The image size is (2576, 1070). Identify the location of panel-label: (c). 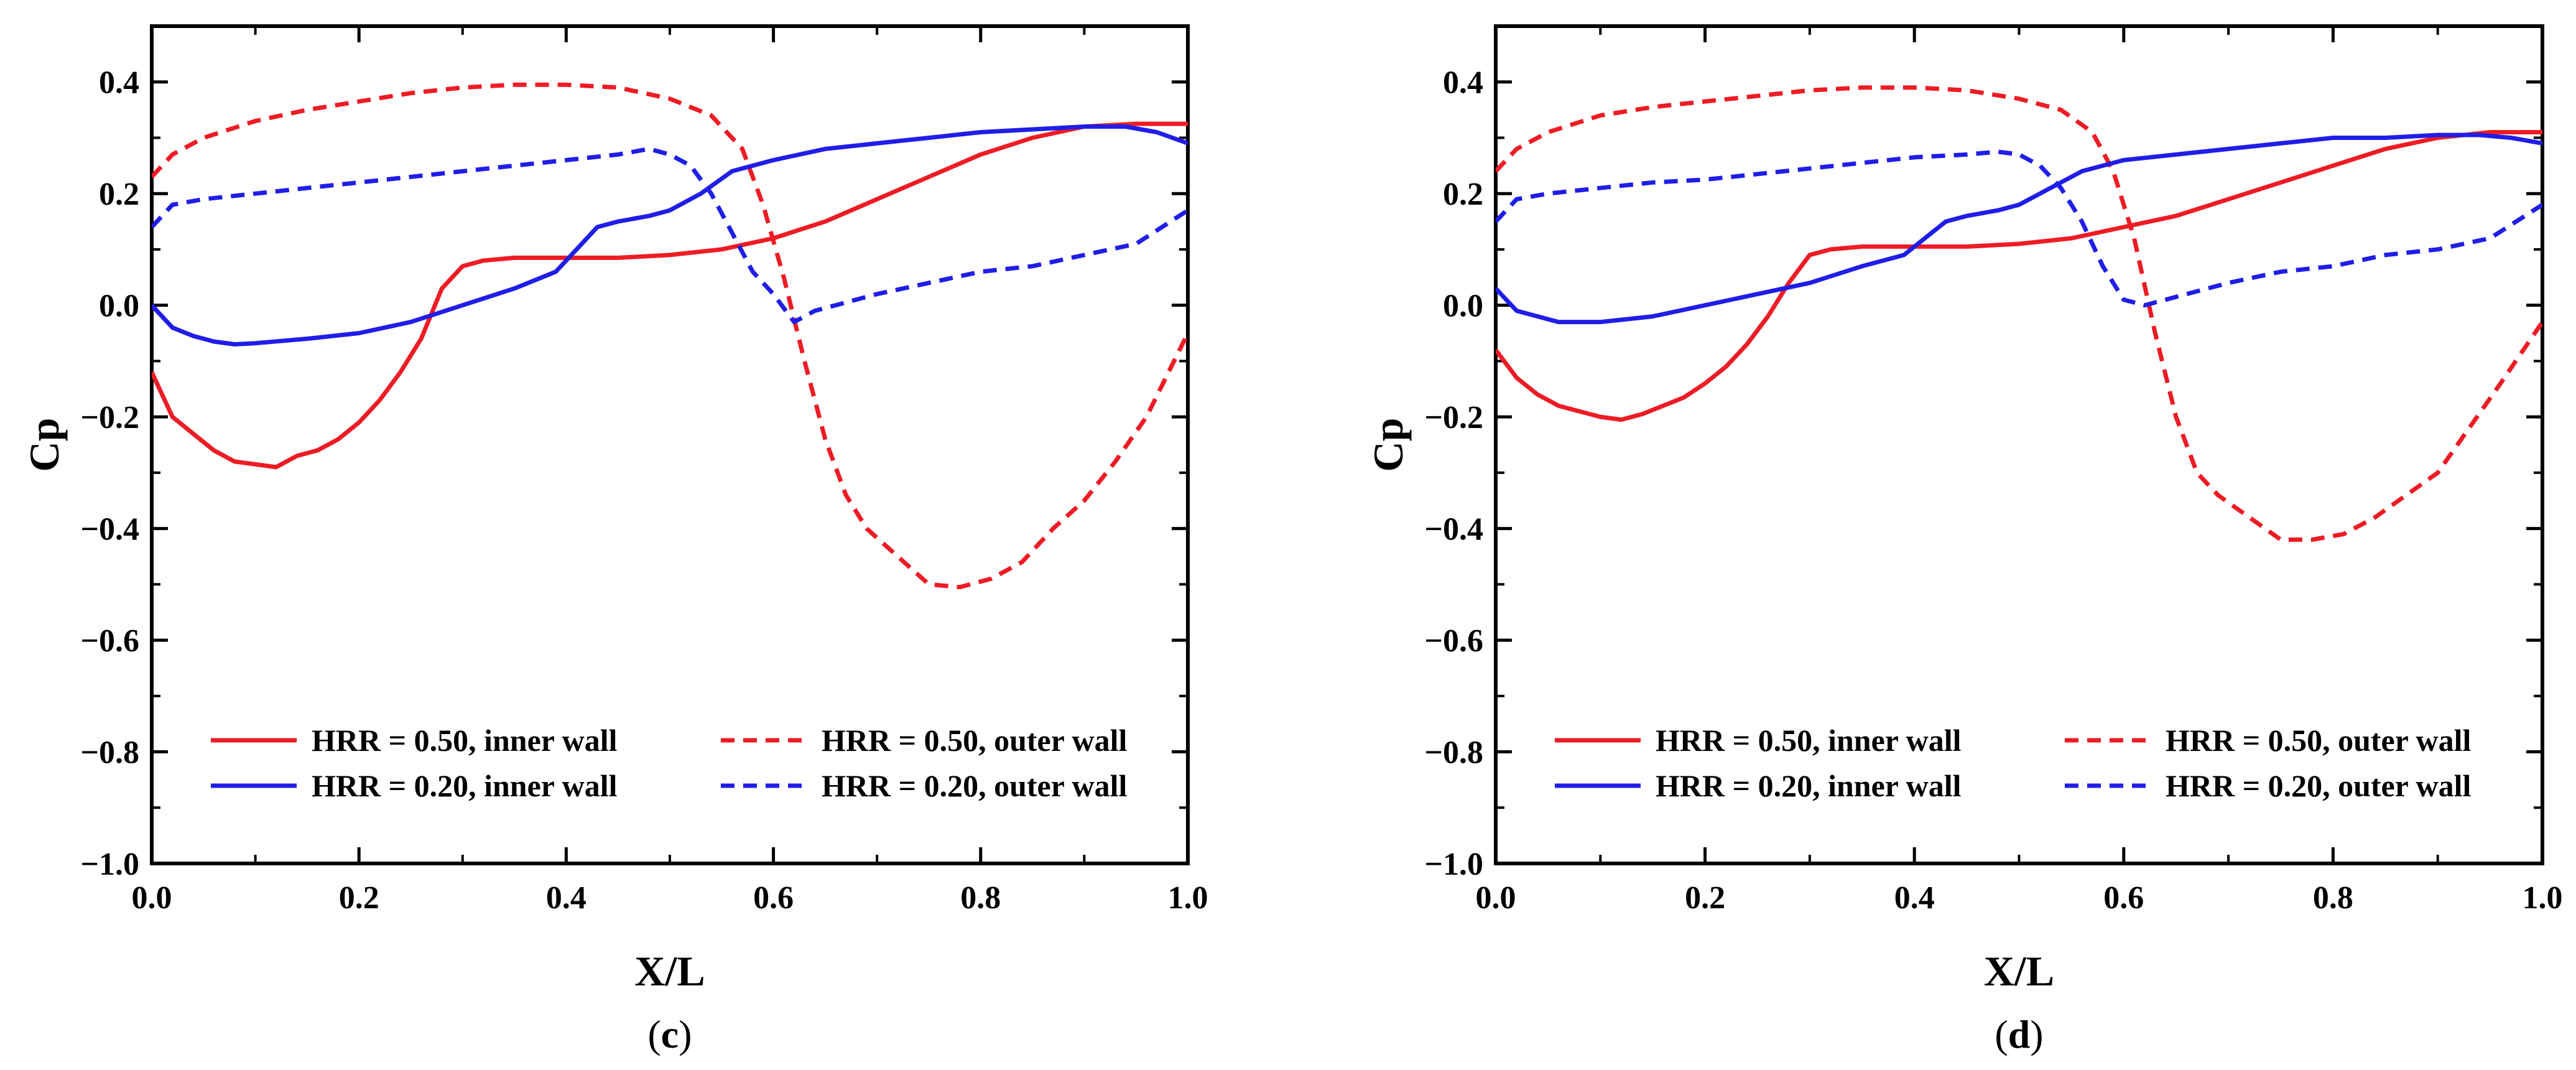
(670, 1034).